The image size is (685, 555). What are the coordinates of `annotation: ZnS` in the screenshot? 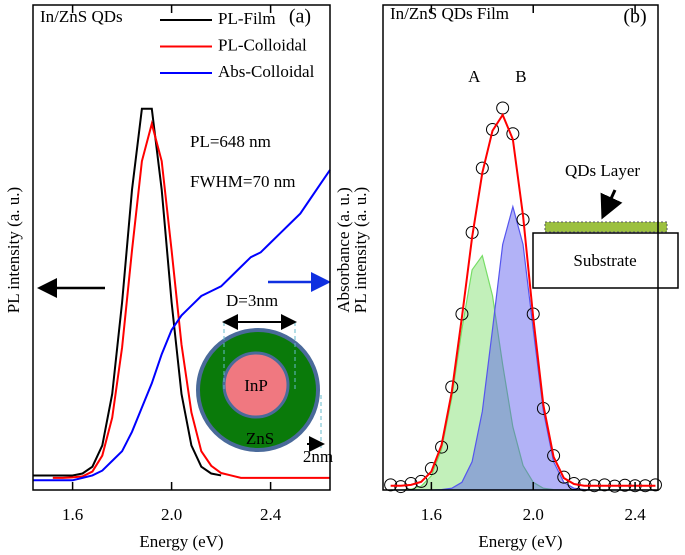 It's located at (260, 438).